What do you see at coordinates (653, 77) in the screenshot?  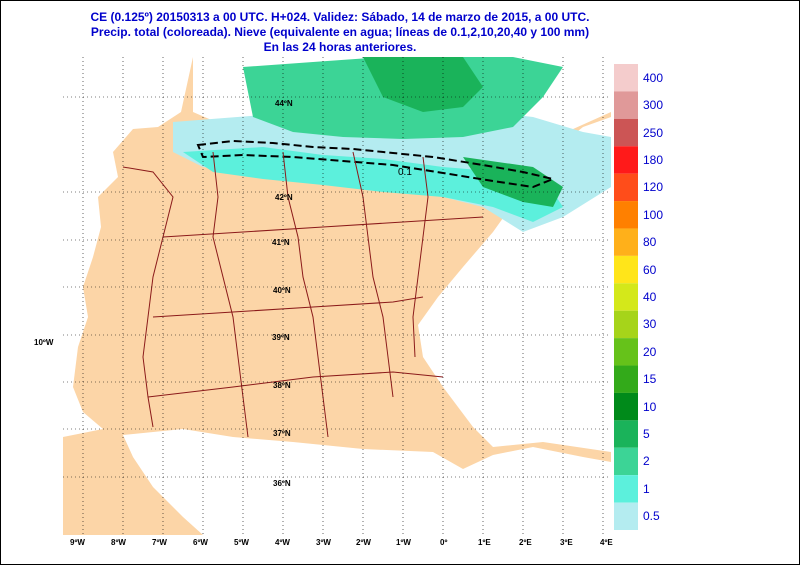 I see `legend-label-400: 400` at bounding box center [653, 77].